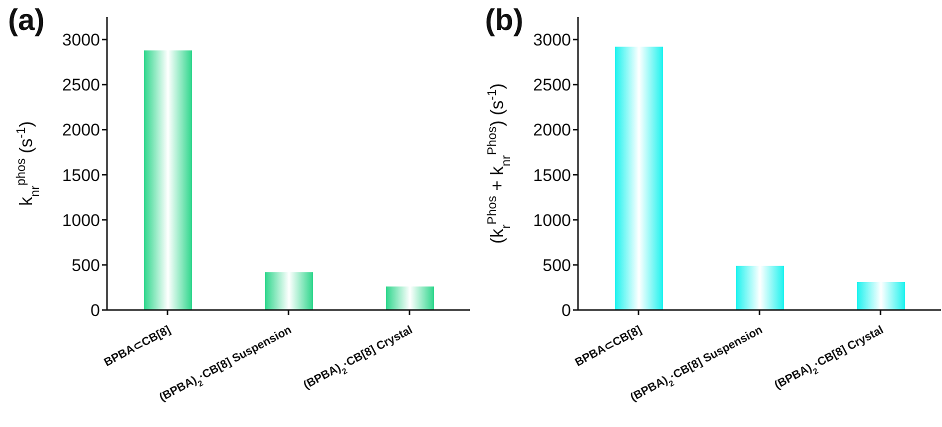  I want to click on chart-title: (a), so click(26, 21).